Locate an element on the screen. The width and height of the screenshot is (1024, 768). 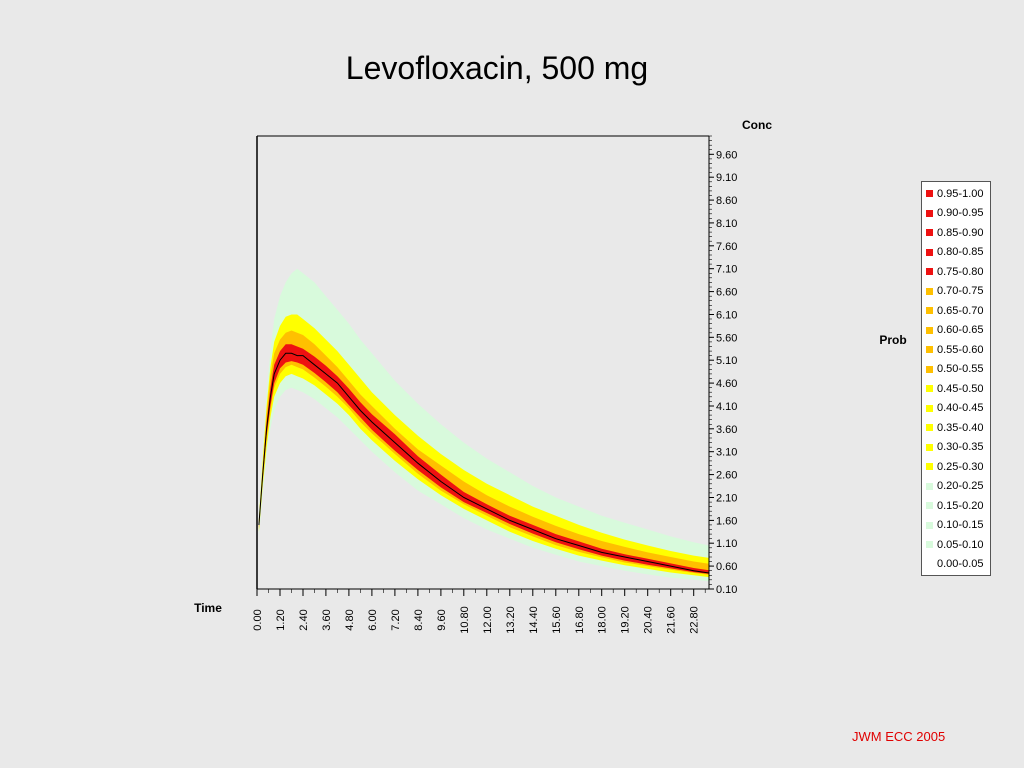
legend-item: 0.40-0.45 is located at coordinates (956, 409).